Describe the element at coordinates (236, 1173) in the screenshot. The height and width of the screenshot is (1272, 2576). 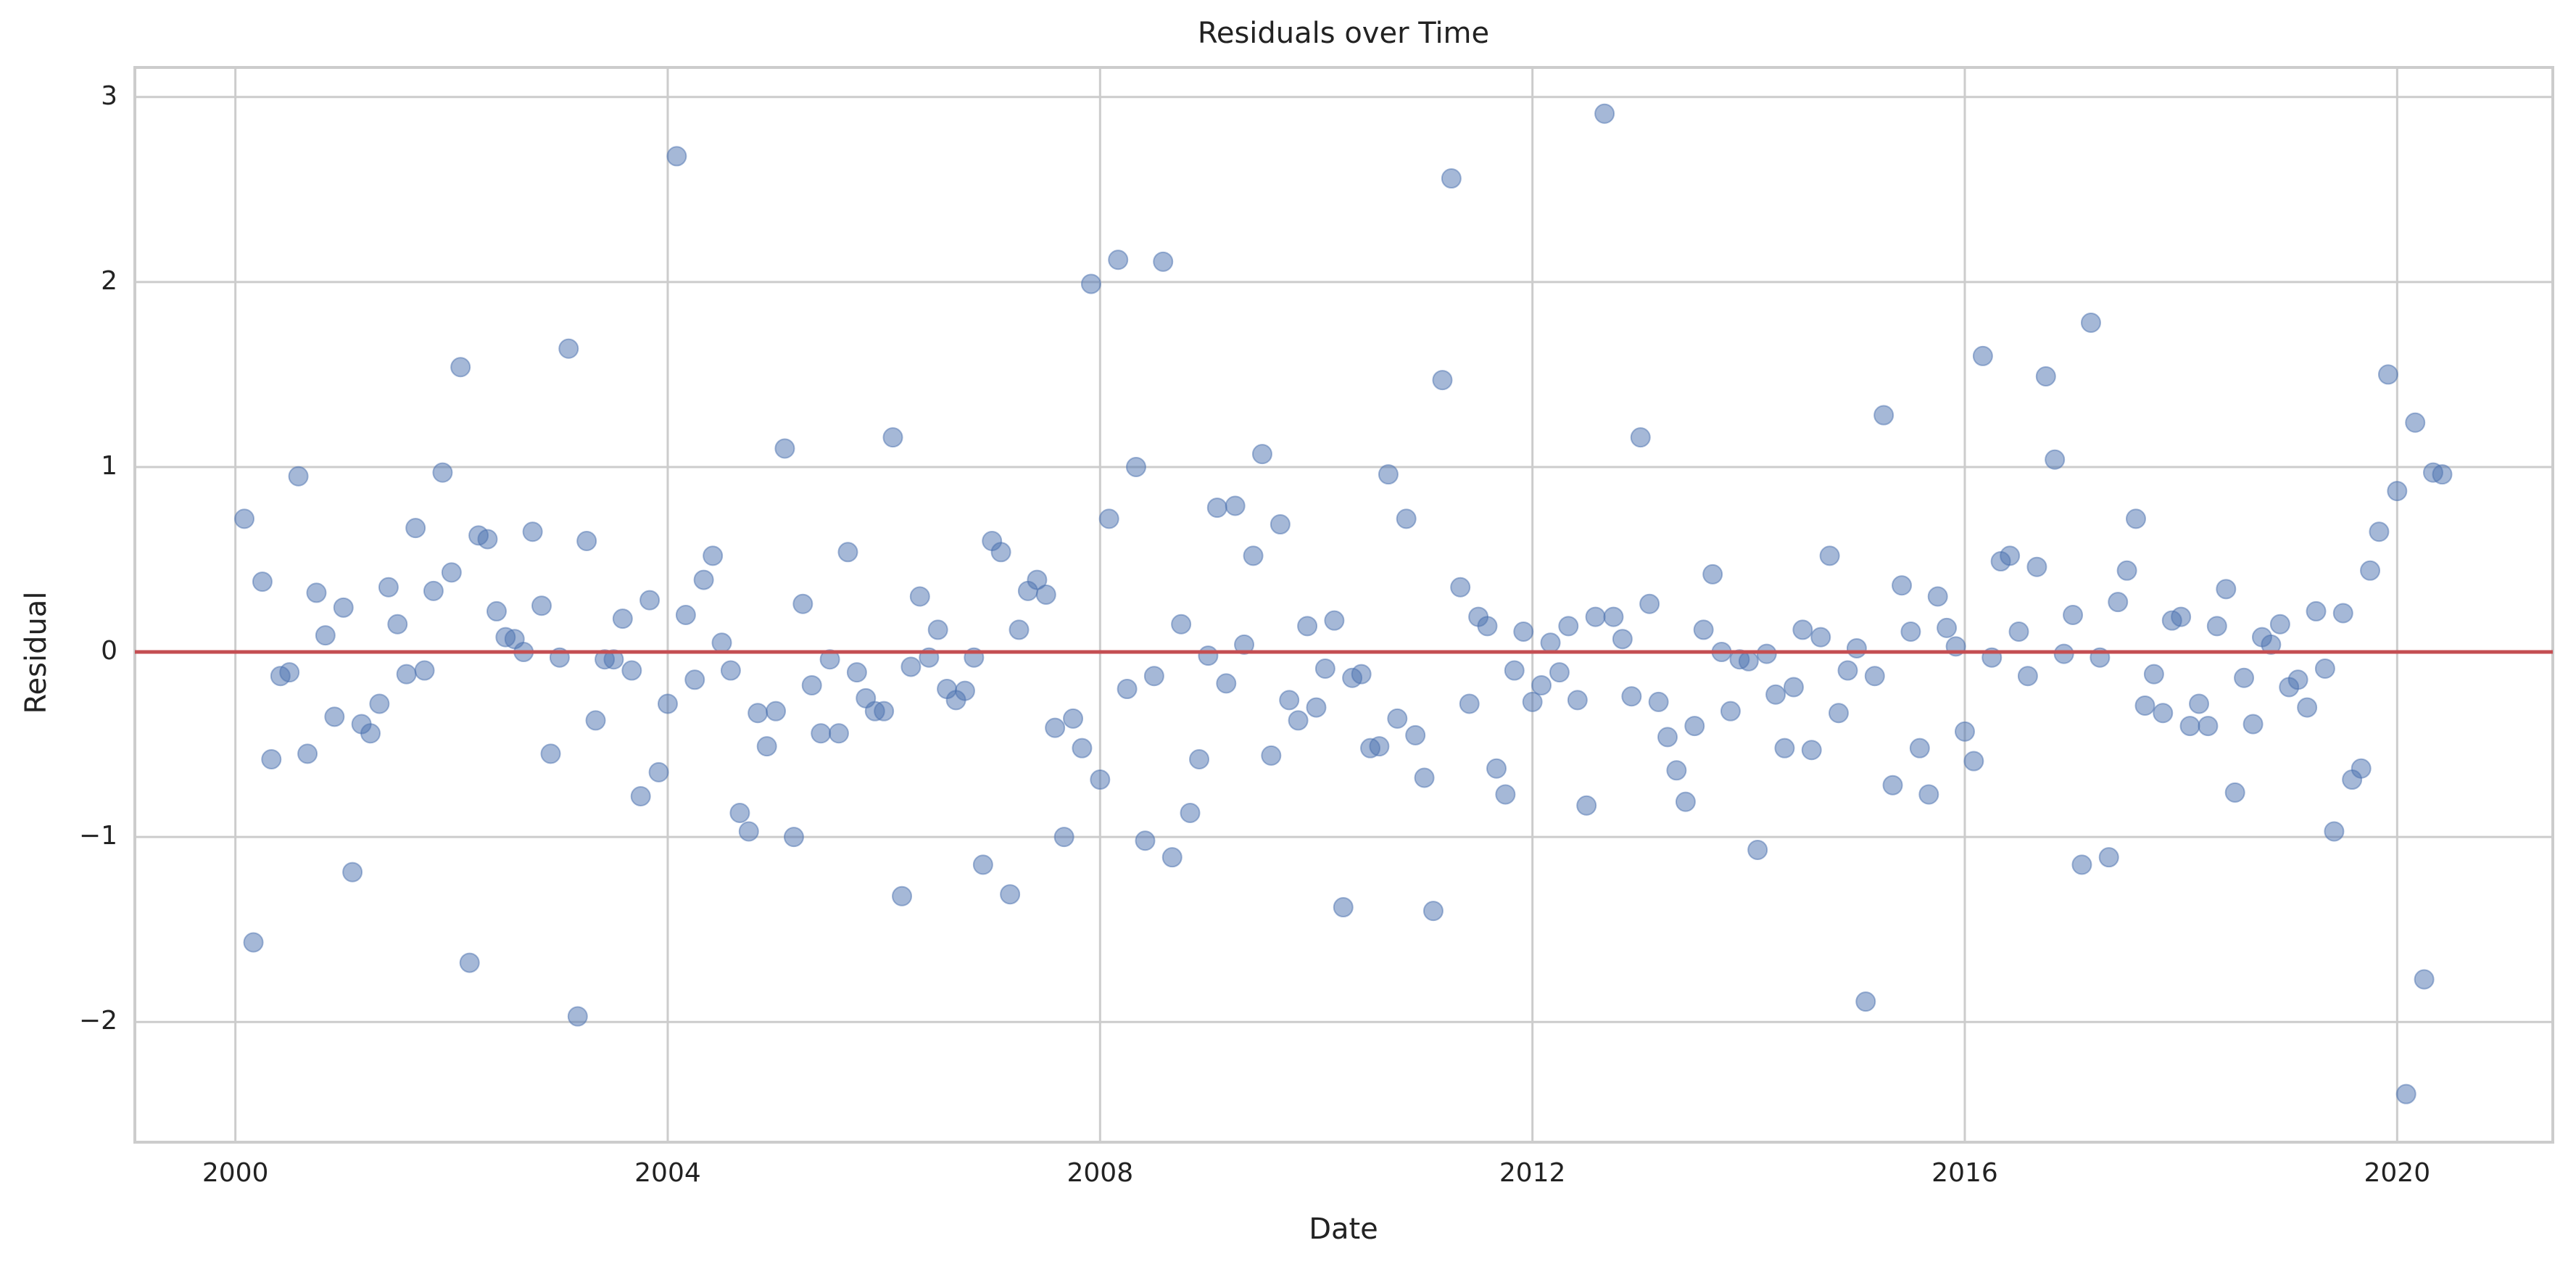
I see `x-tick-label: 2000` at that location.